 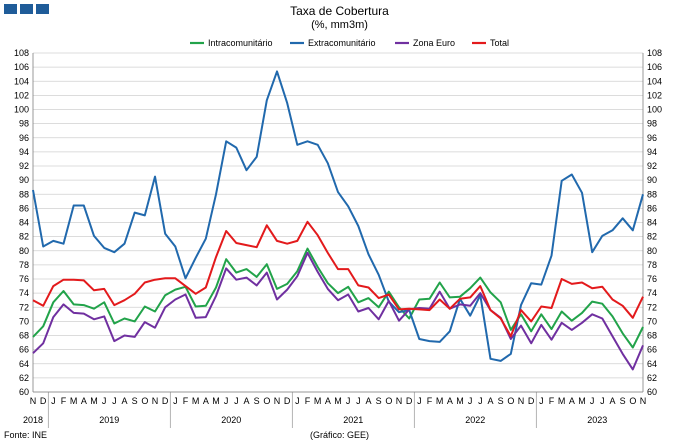 What do you see at coordinates (24, 350) in the screenshot?
I see `y-tick-label-left: 66` at bounding box center [24, 350].